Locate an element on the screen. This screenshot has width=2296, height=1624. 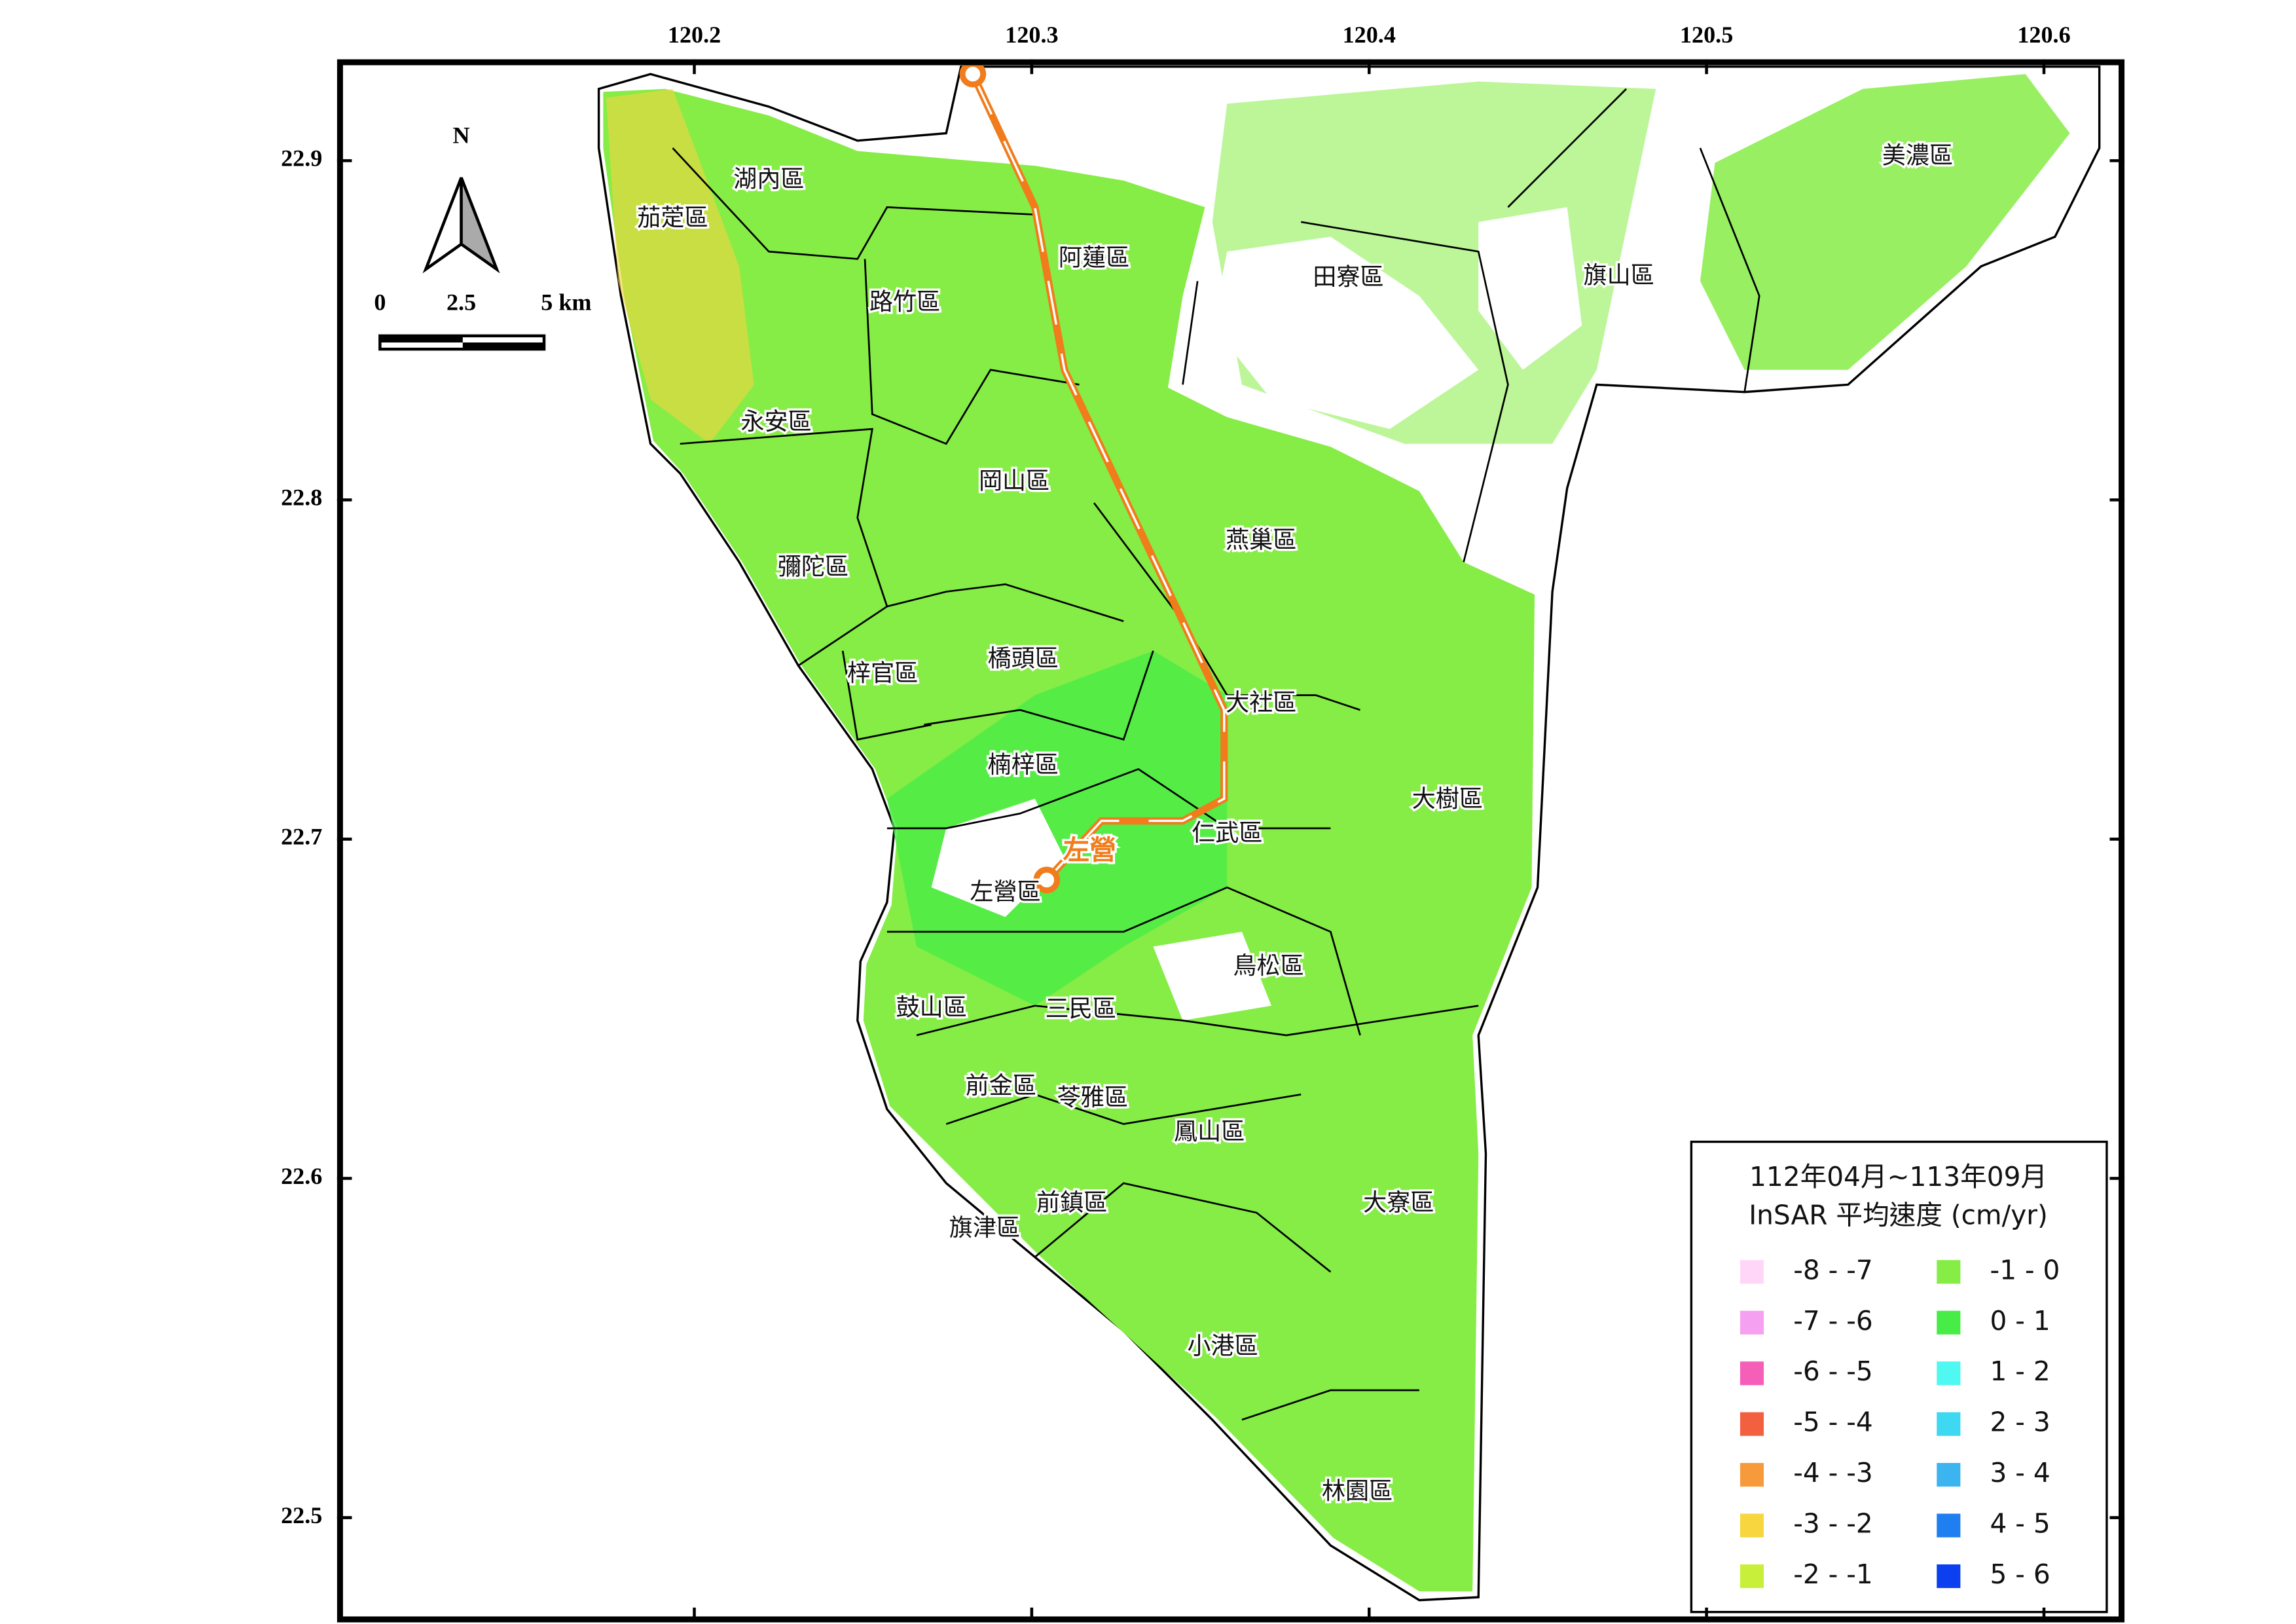
district-label: 楠梓區 is located at coordinates (1022, 764).